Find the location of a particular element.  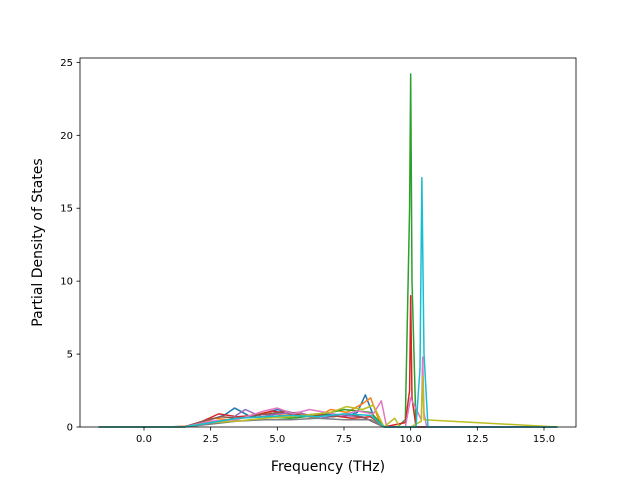

y-tick-label: 10 is located at coordinates (66, 282).